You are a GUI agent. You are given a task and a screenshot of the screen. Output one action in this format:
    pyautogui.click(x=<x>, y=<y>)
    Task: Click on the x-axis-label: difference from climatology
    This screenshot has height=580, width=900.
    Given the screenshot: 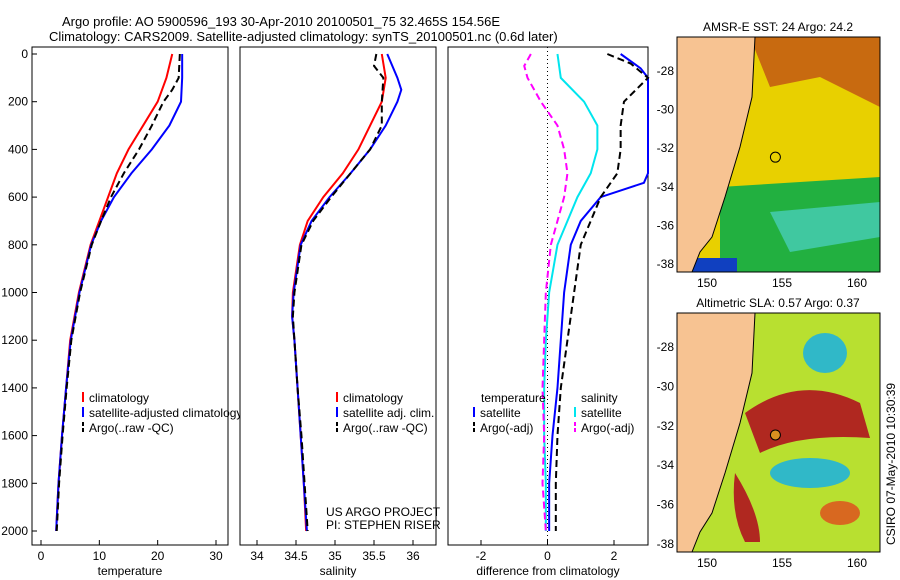 What is the action you would take?
    pyautogui.click(x=547, y=571)
    